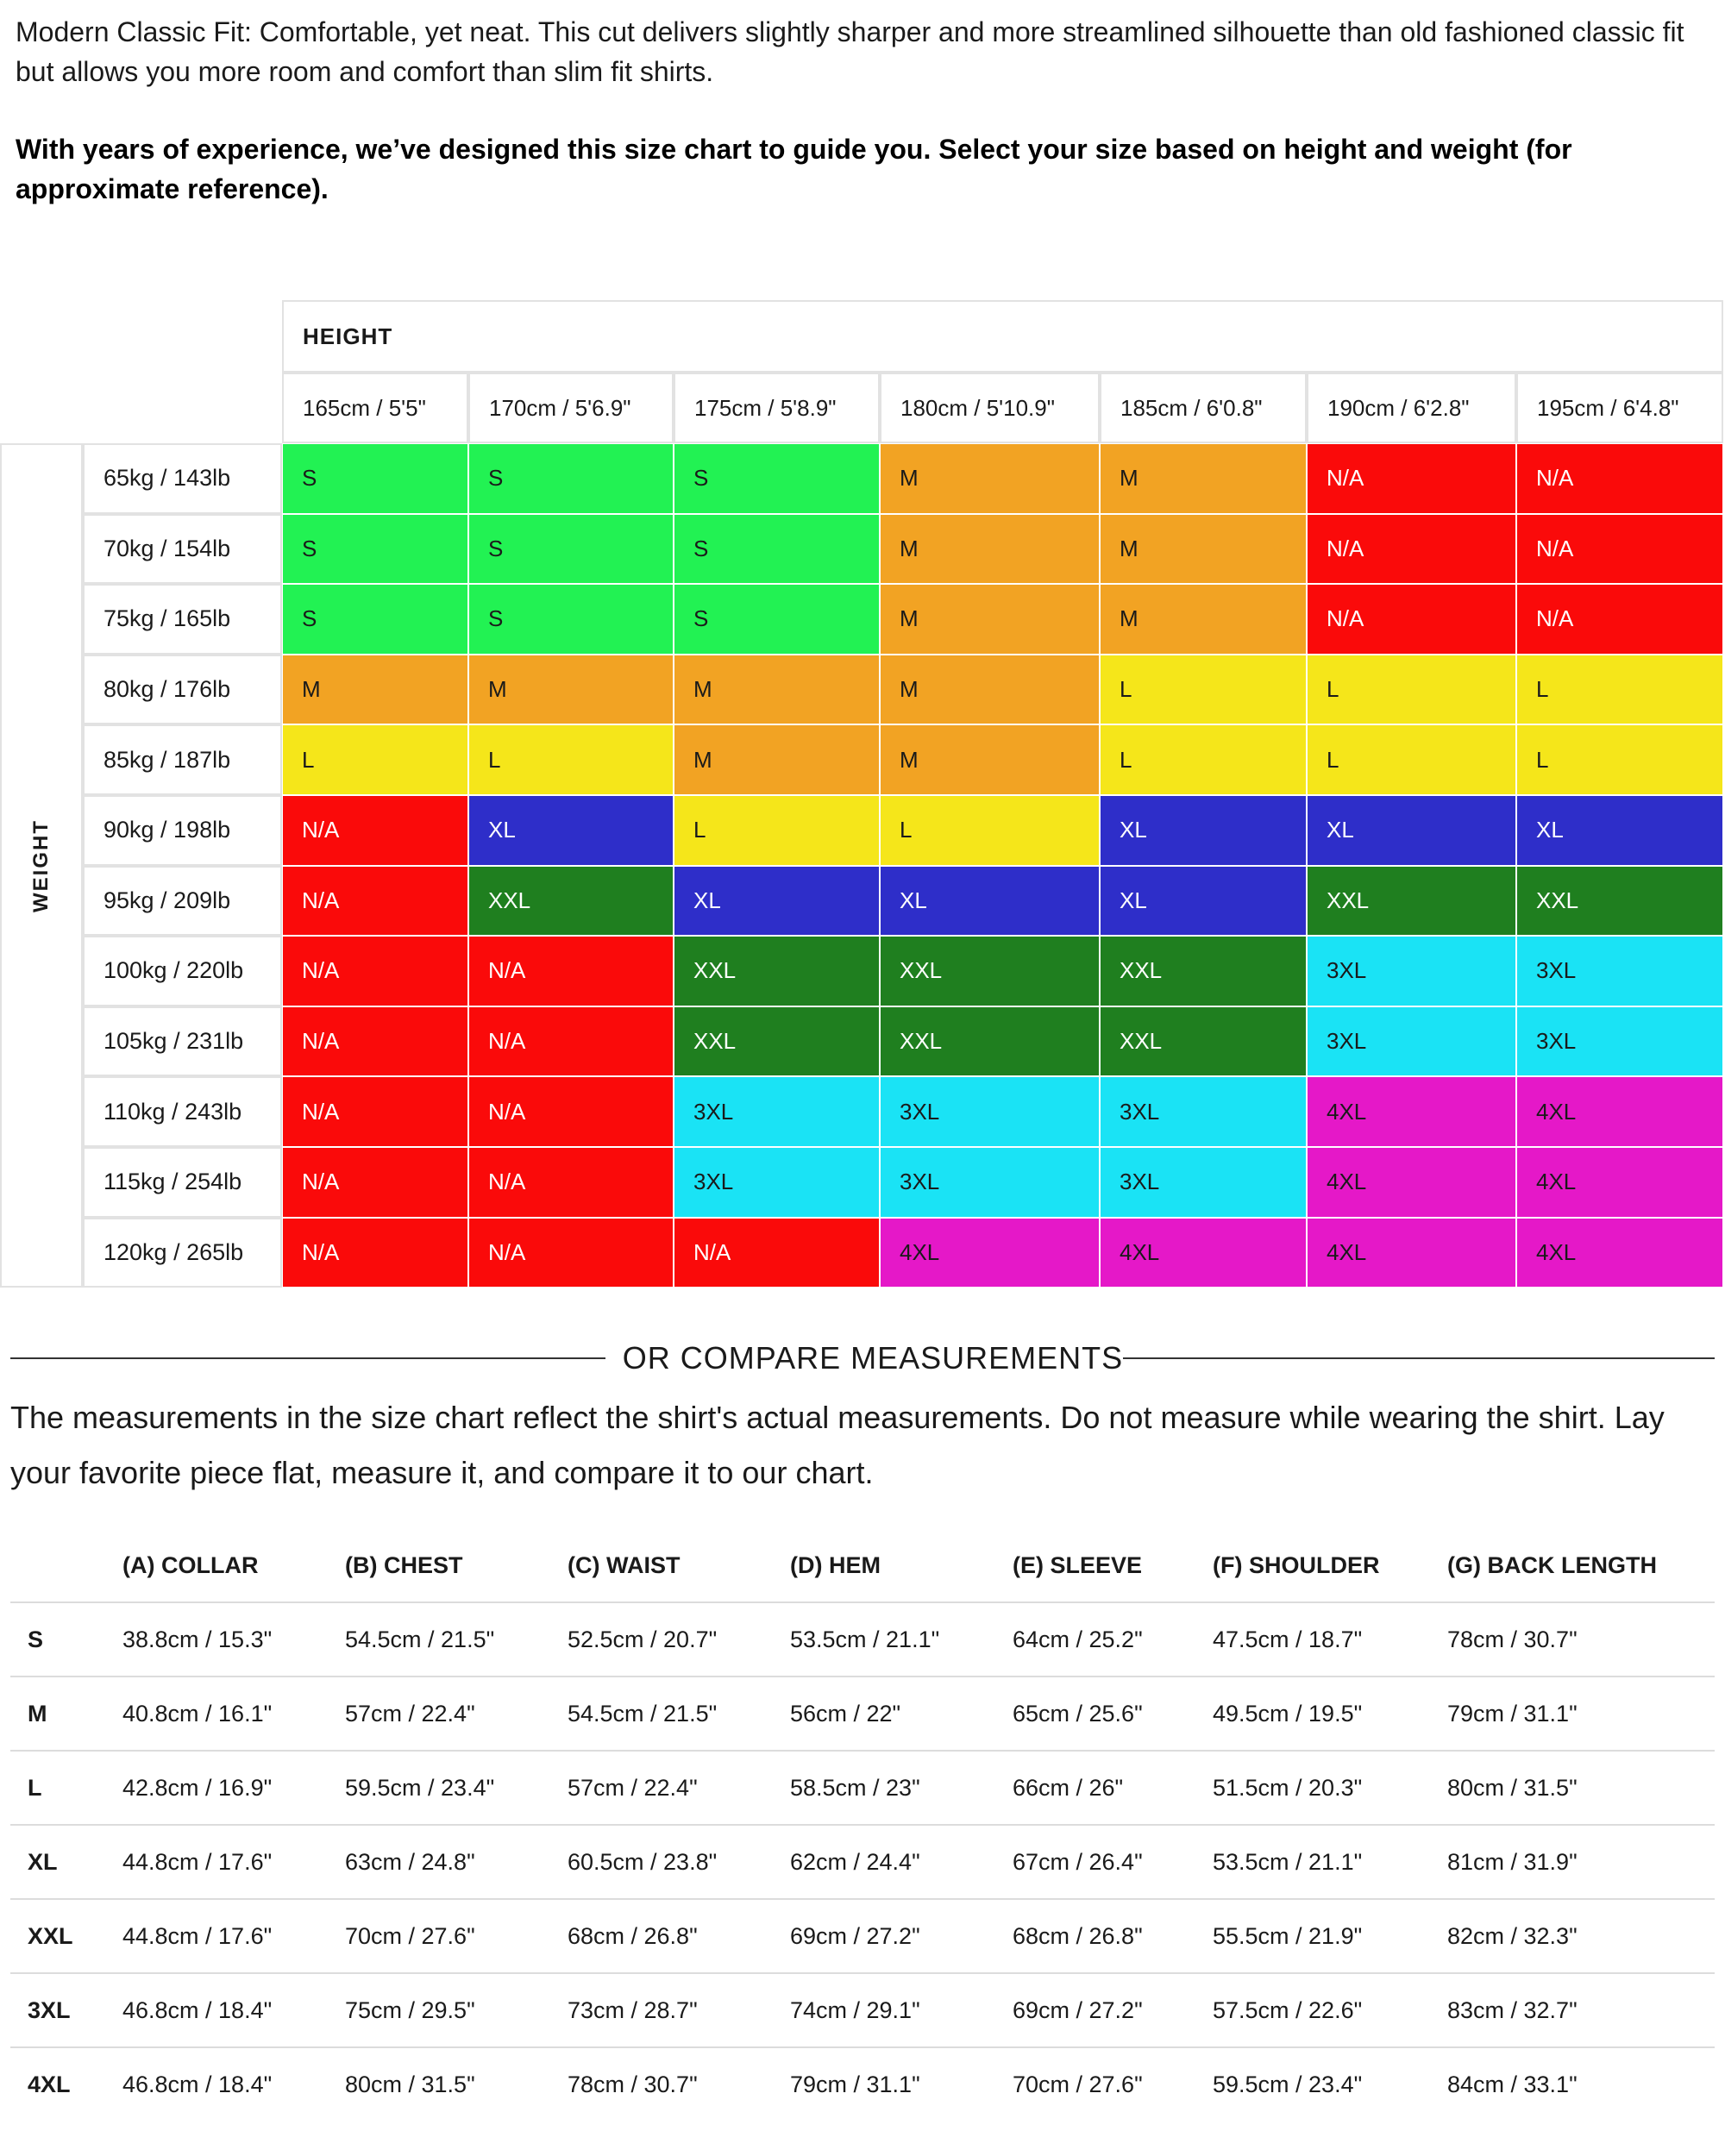 This screenshot has width=1725, height=2156. I want to click on measurement-value: 57.5cm / 22.6", so click(1330, 2009).